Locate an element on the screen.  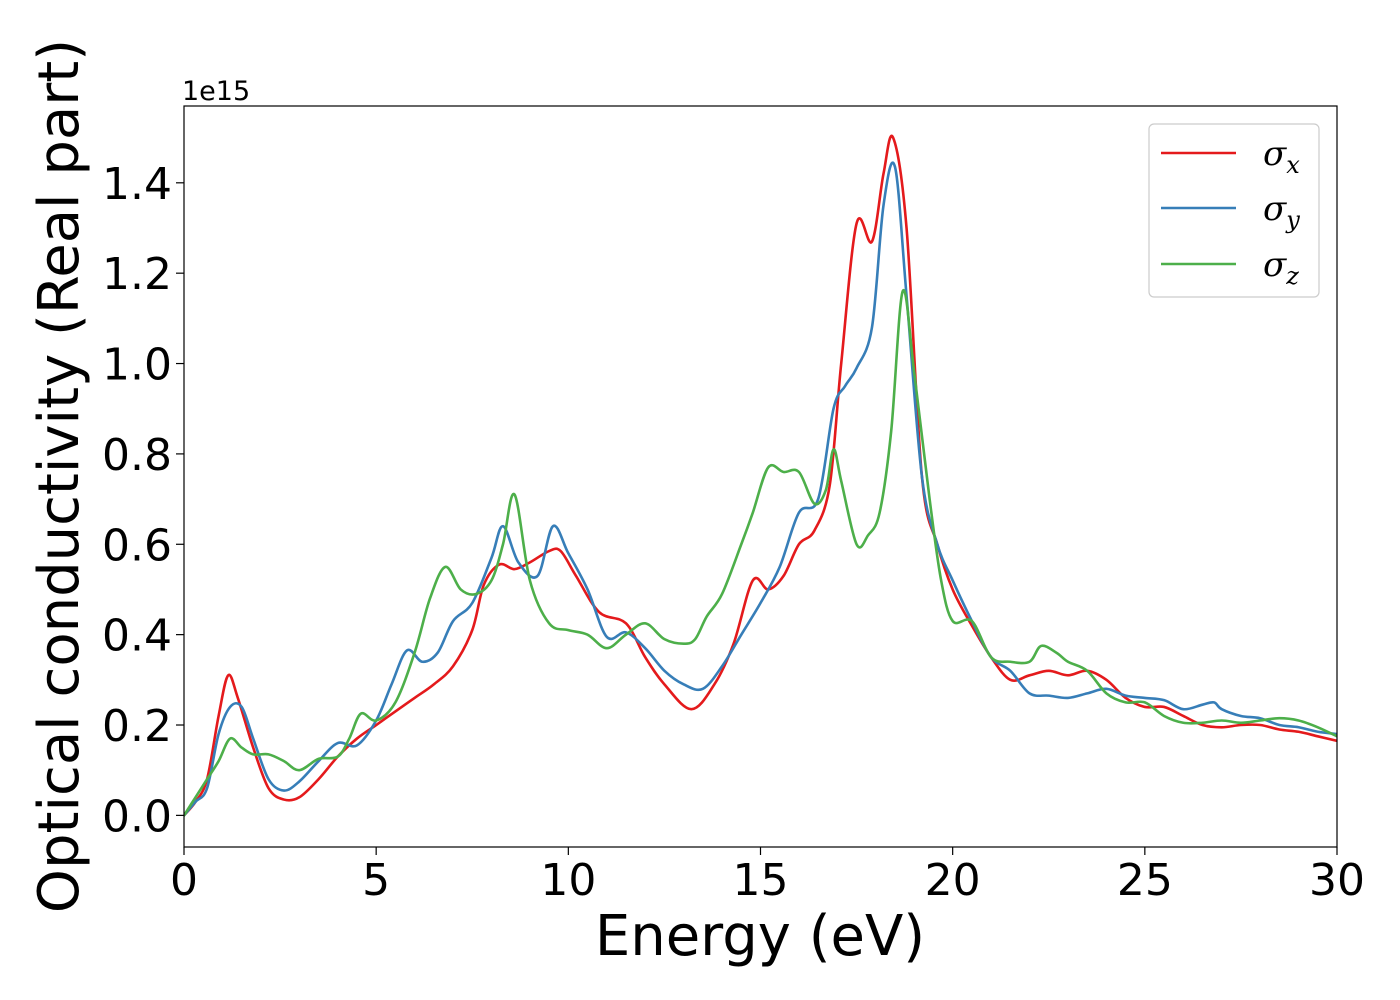
y-axis: 0.0 0.2 0.4 0.6 0.8 1.0 1.2 1.4 is located at coordinates (143, 500).